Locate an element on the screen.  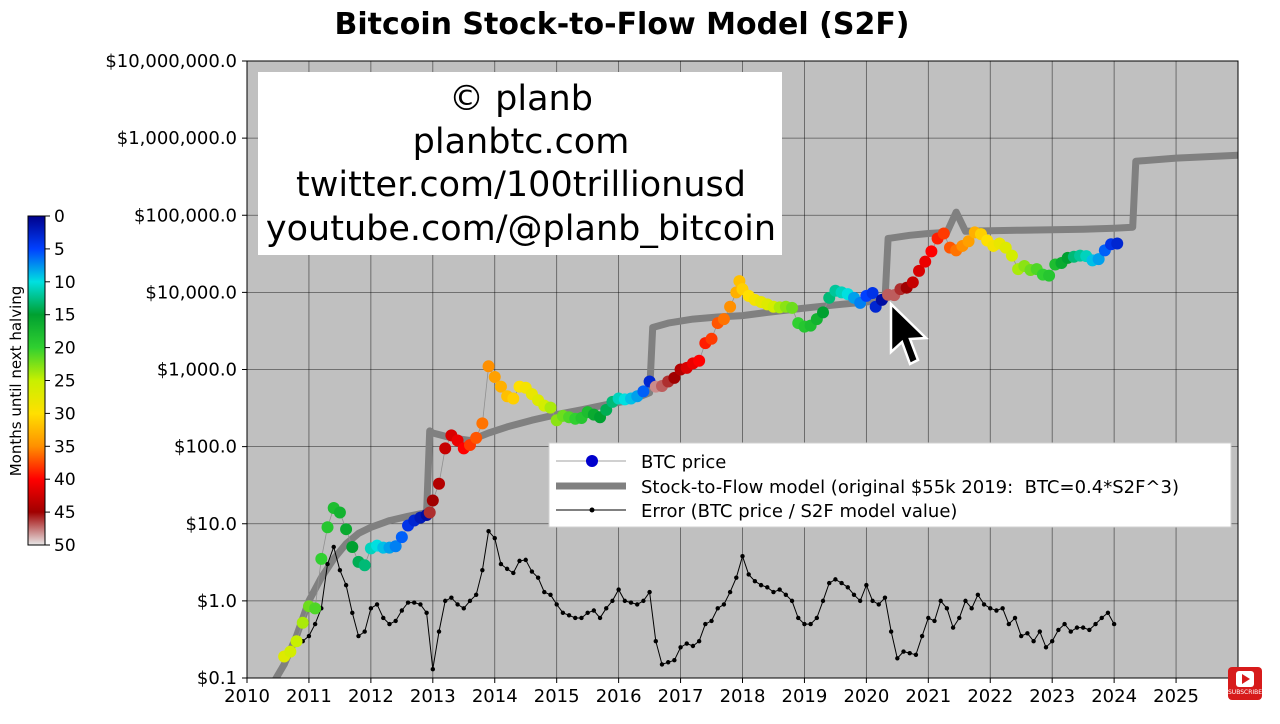
x-tick-label: 2023 is located at coordinates (1052, 696).